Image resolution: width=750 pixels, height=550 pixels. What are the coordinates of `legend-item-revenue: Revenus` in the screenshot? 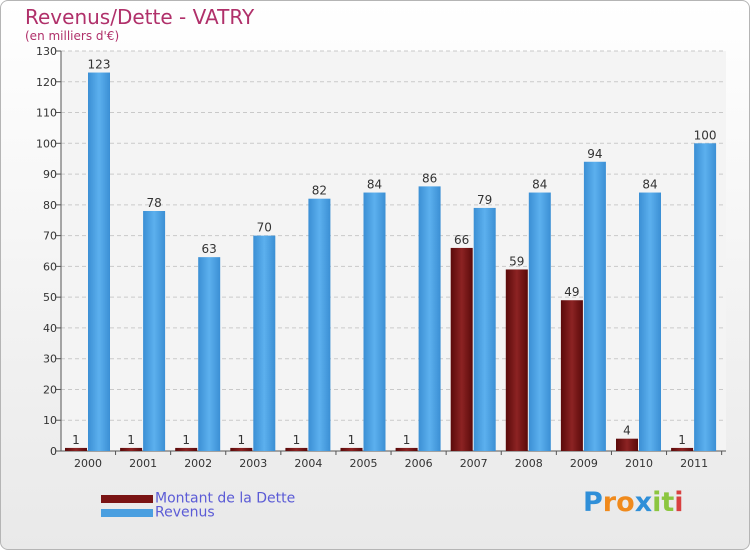 It's located at (158, 511).